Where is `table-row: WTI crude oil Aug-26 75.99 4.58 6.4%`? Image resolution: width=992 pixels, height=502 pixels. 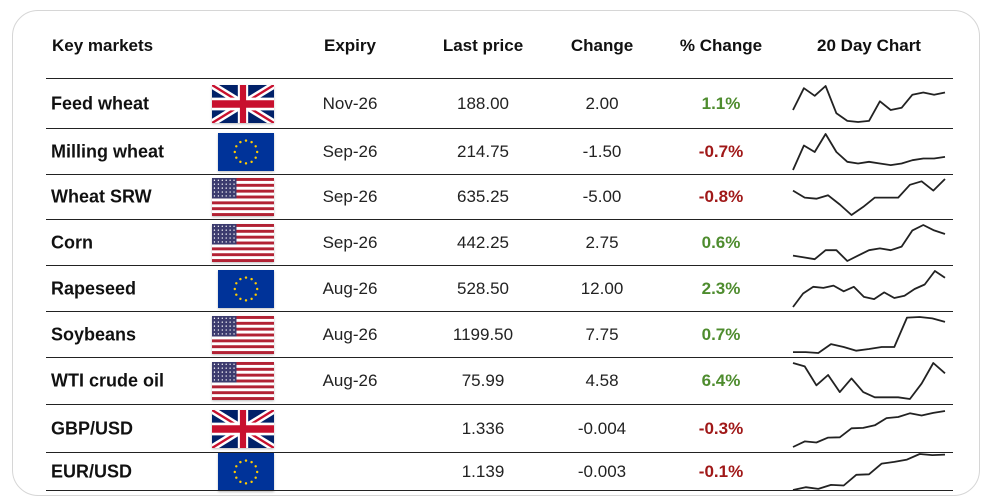 table-row: WTI crude oil Aug-26 75.99 4.58 6.4% is located at coordinates (499, 381).